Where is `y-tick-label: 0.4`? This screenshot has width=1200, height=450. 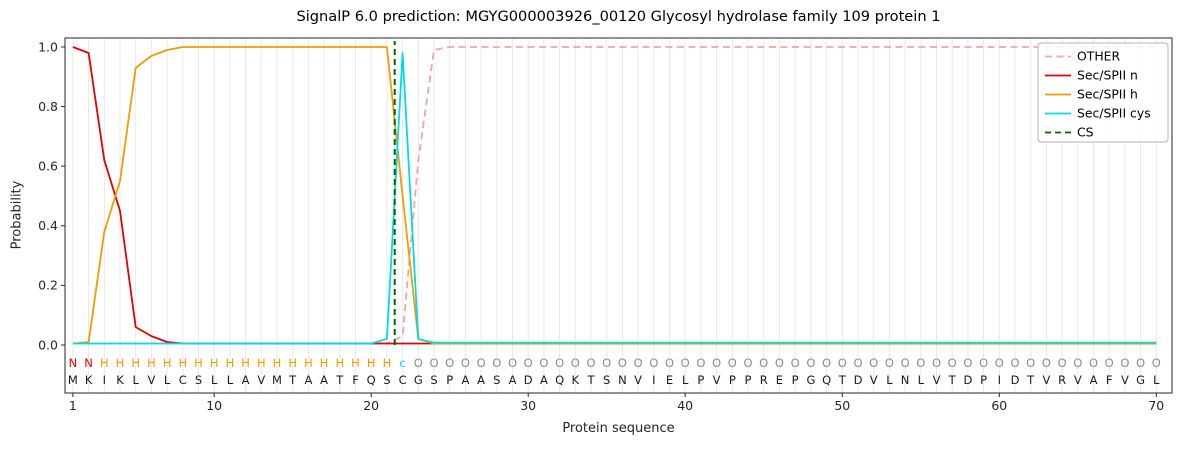
y-tick-label: 0.4 is located at coordinates (48, 225).